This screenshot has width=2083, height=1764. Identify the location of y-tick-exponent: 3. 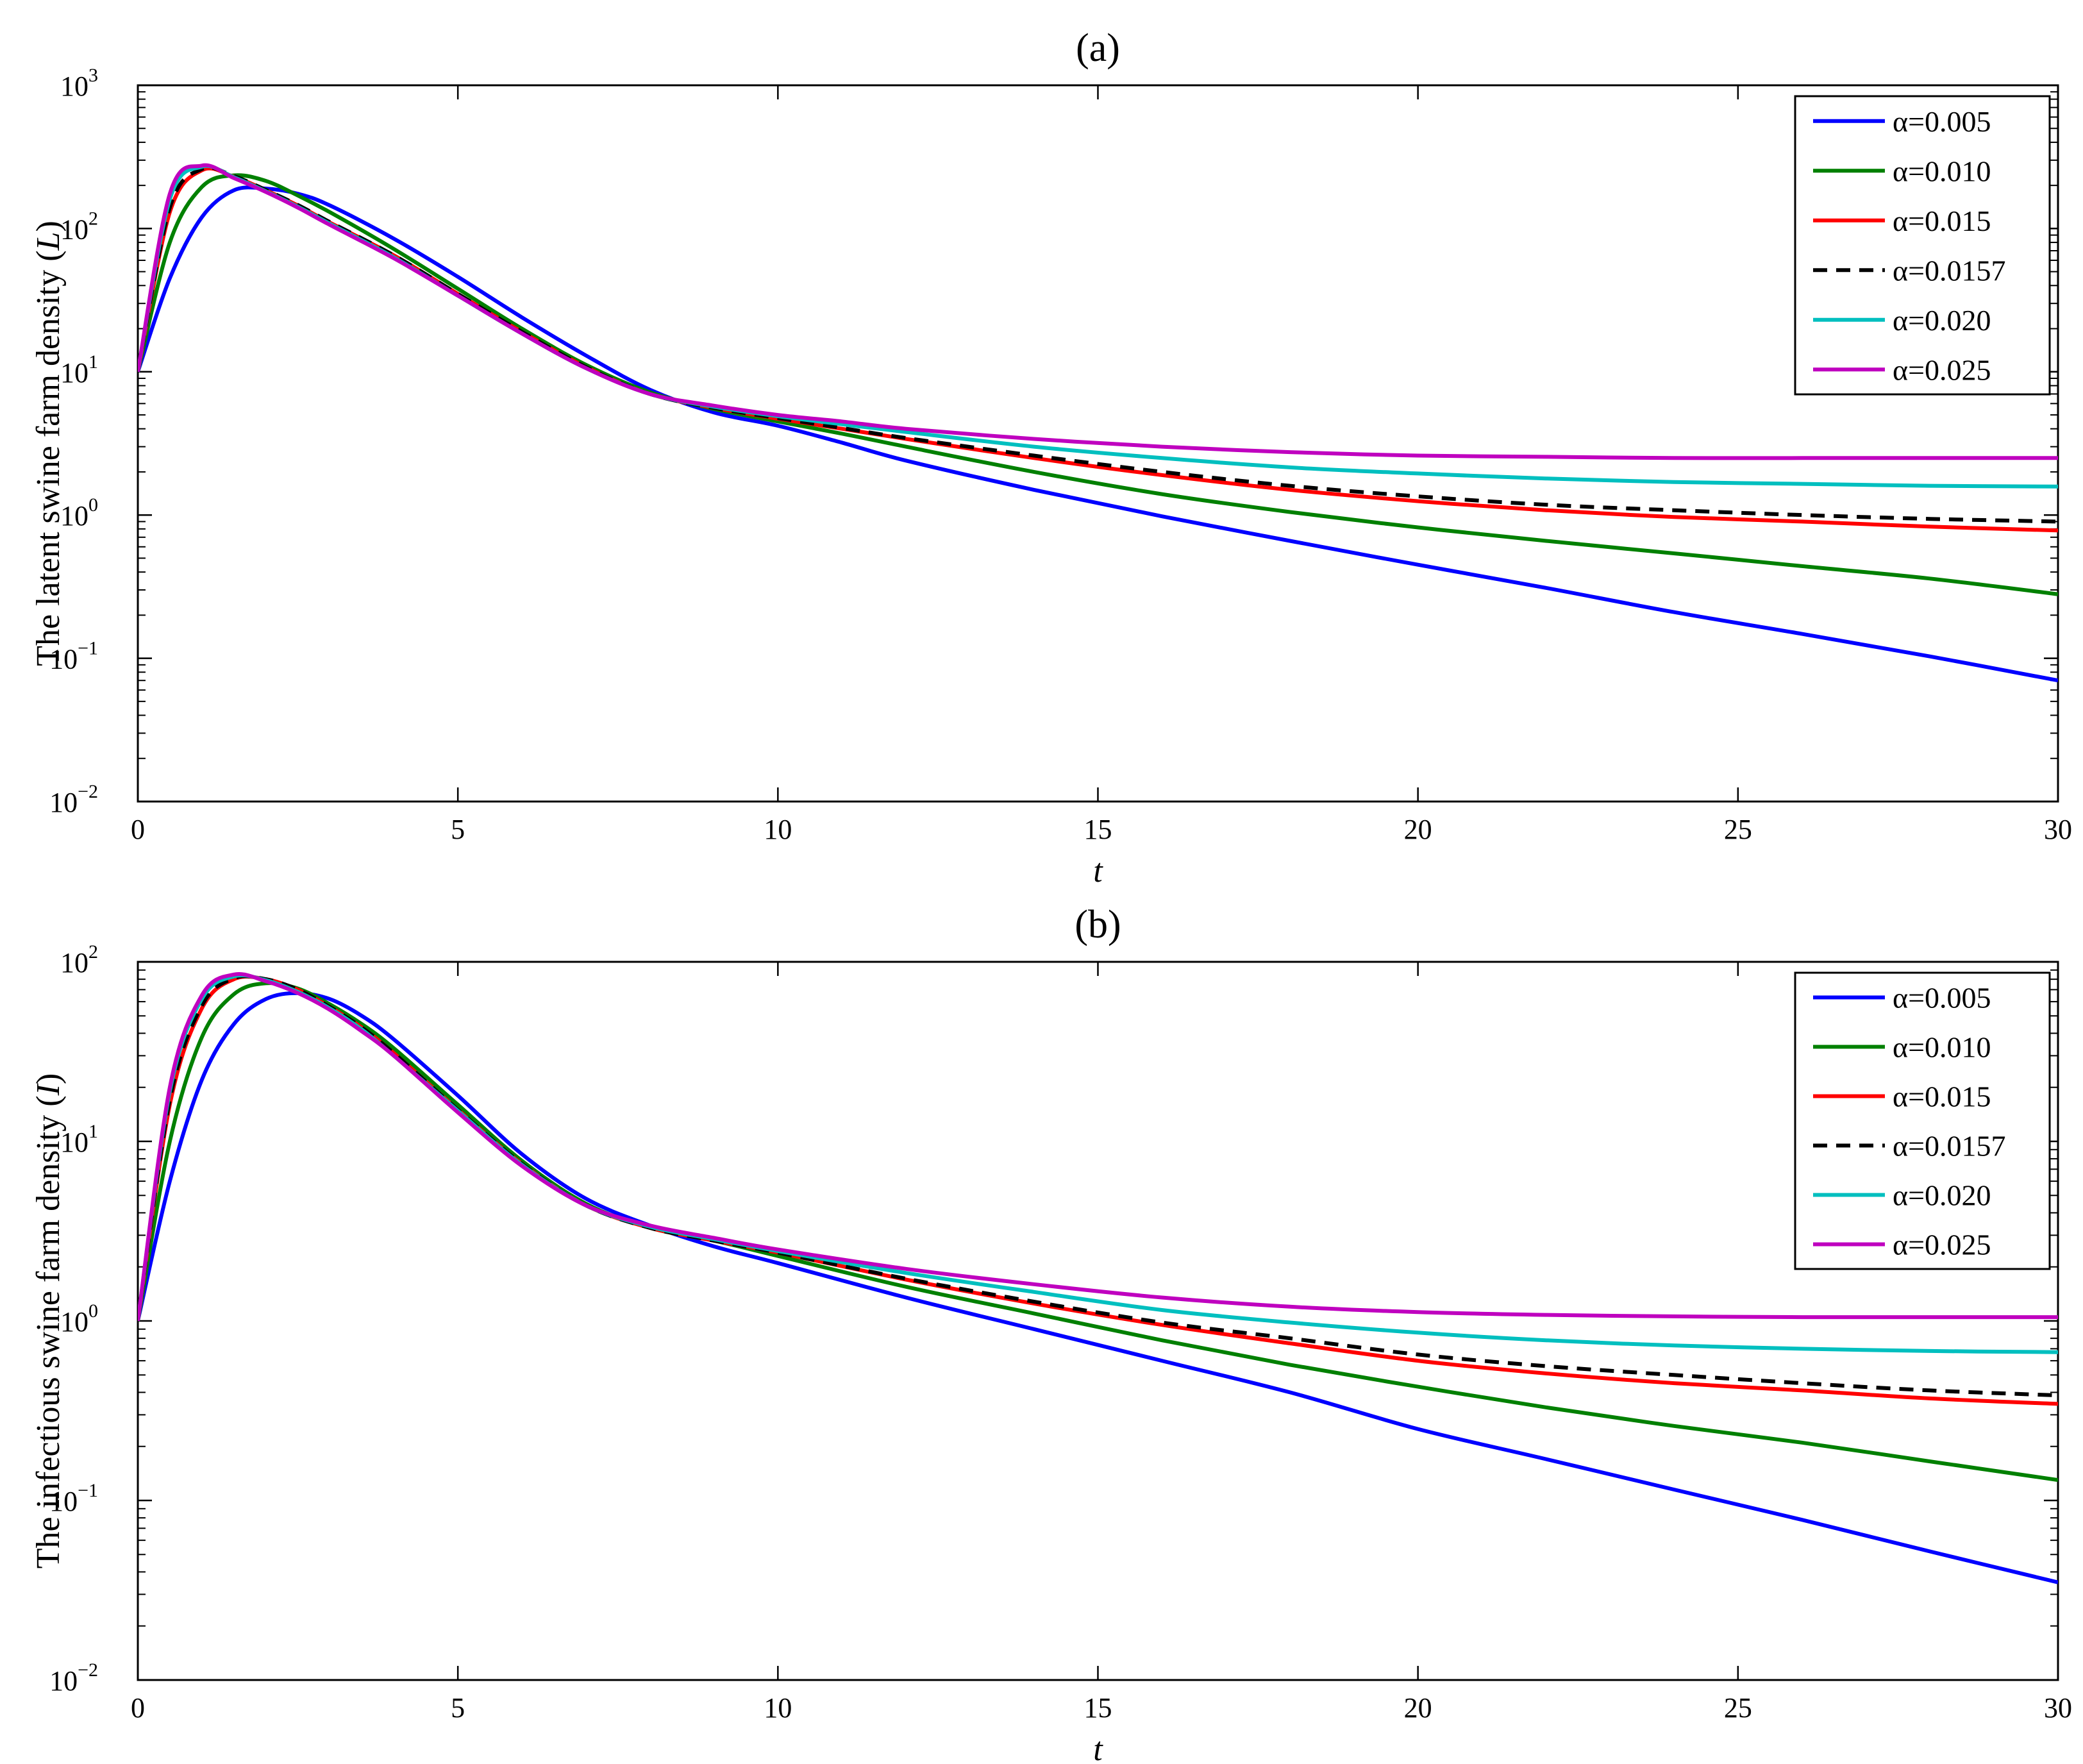
(93, 75).